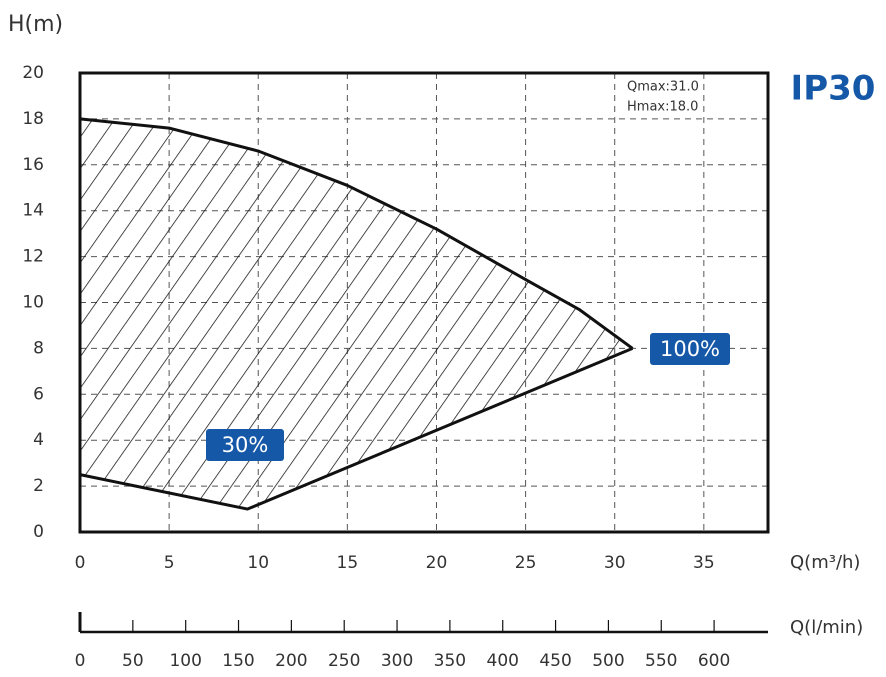 The width and height of the screenshot is (886, 677). Describe the element at coordinates (38, 532) in the screenshot. I see `y-tick-label: 0` at that location.